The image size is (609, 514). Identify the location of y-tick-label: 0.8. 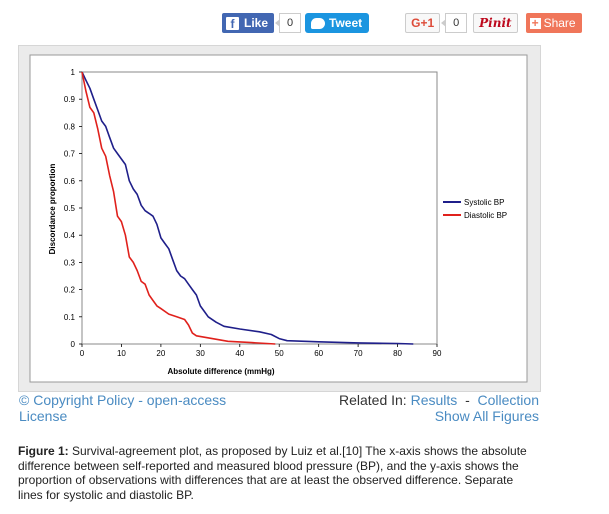
(70, 126).